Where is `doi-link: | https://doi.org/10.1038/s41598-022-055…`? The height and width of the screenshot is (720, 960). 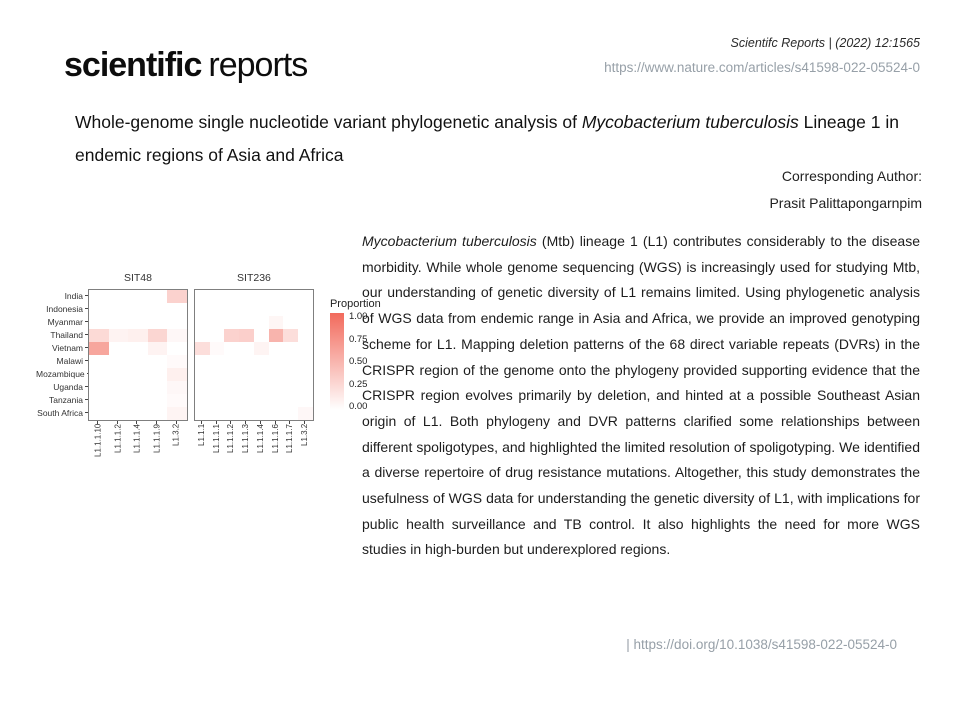 doi-link: | https://doi.org/10.1038/s41598-022-055… is located at coordinates (761, 644).